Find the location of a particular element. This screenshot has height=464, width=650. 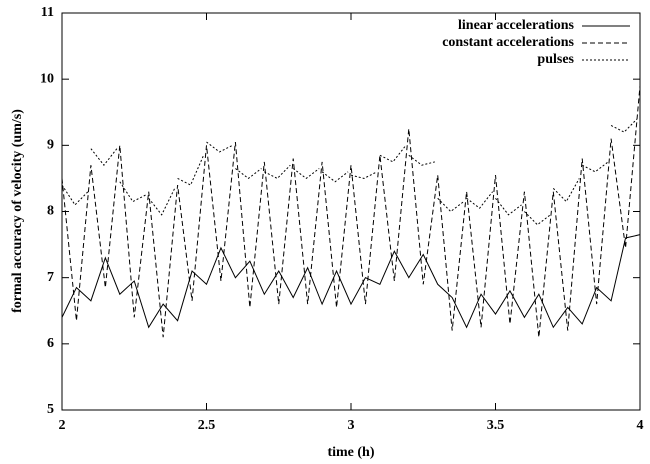

x-tick-label: 3 is located at coordinates (351, 425).